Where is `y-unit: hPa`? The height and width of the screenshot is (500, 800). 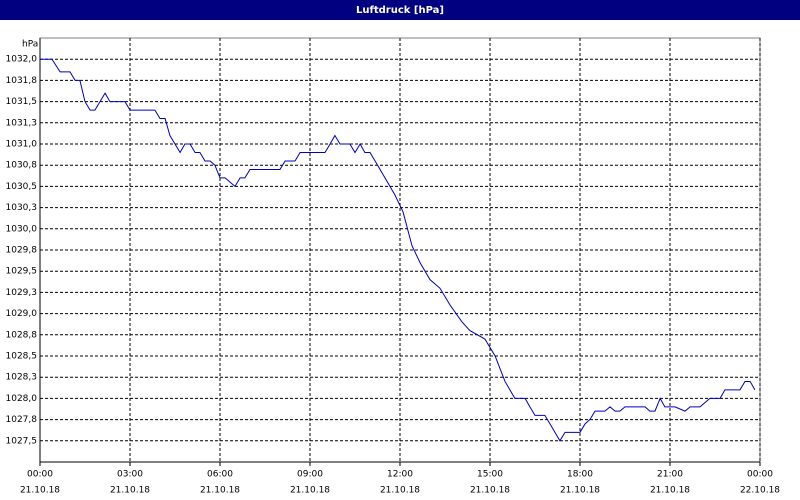 y-unit: hPa is located at coordinates (30, 45).